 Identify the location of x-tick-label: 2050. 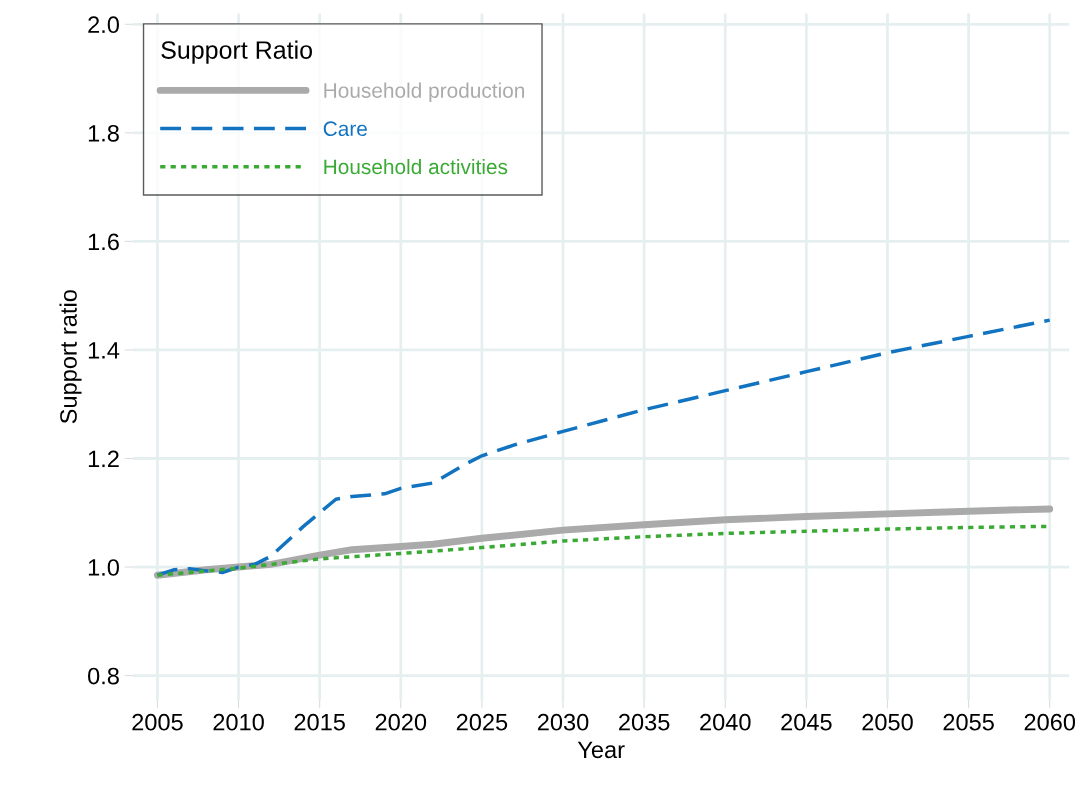
(887, 722).